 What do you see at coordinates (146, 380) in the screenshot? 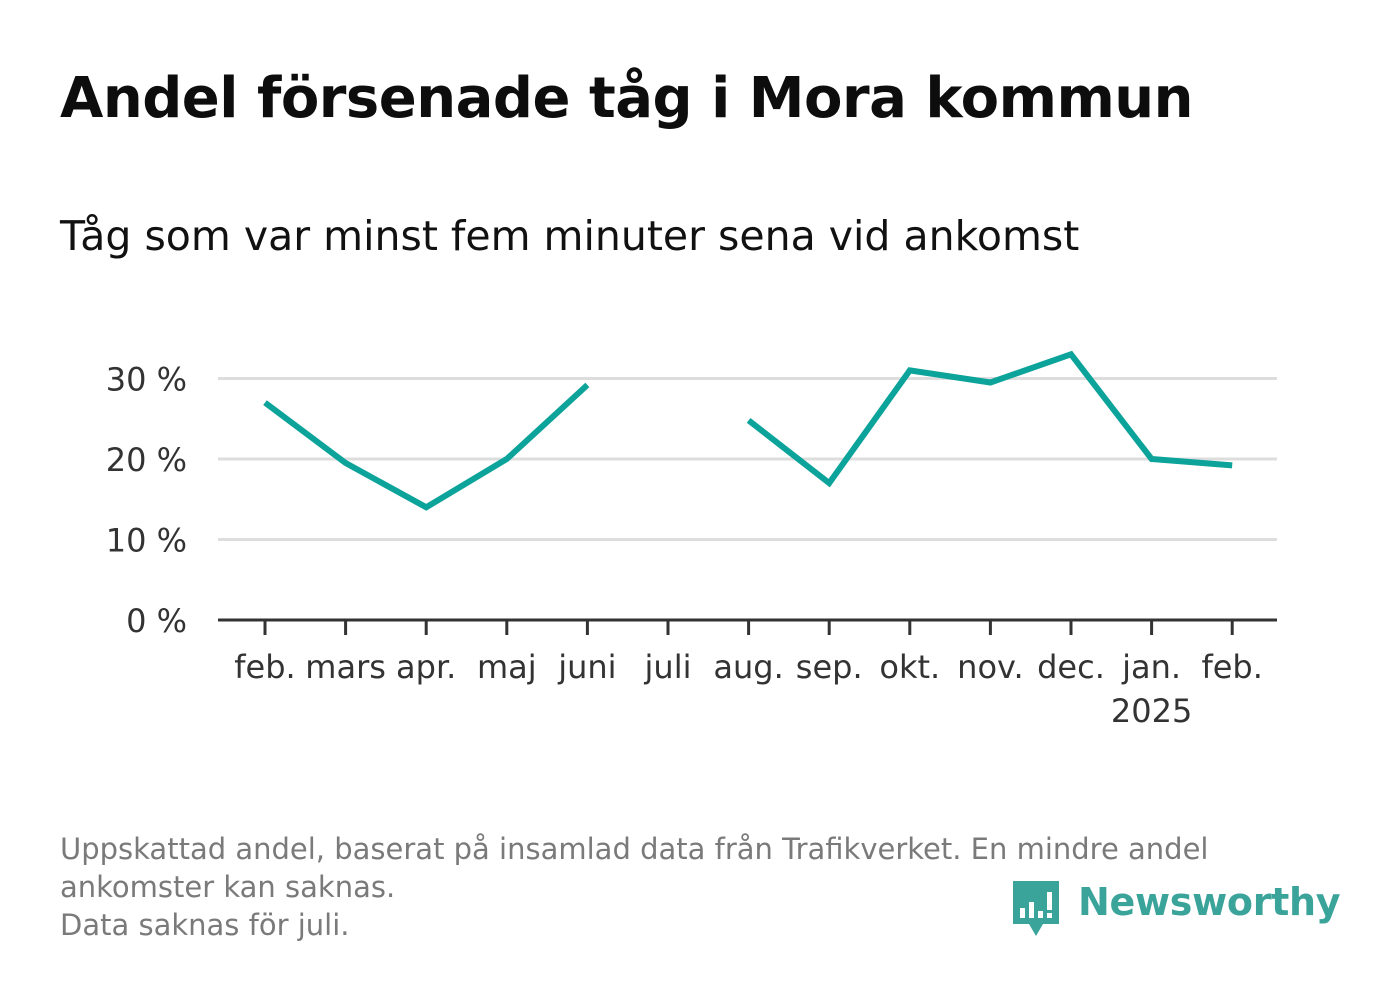
I see `y-tick-label: 30 %` at bounding box center [146, 380].